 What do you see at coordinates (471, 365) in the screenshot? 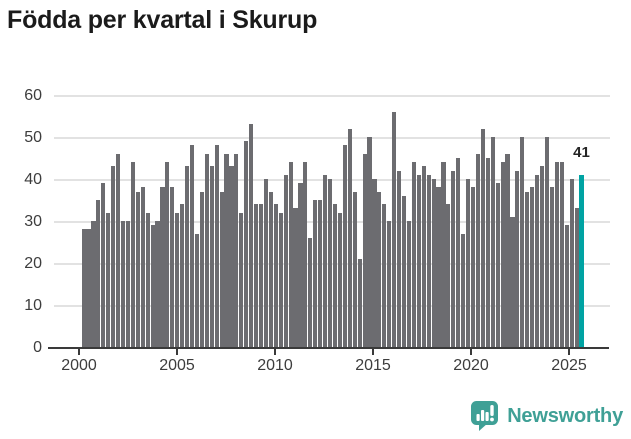
I see `x-tick-label: 2020` at bounding box center [471, 365].